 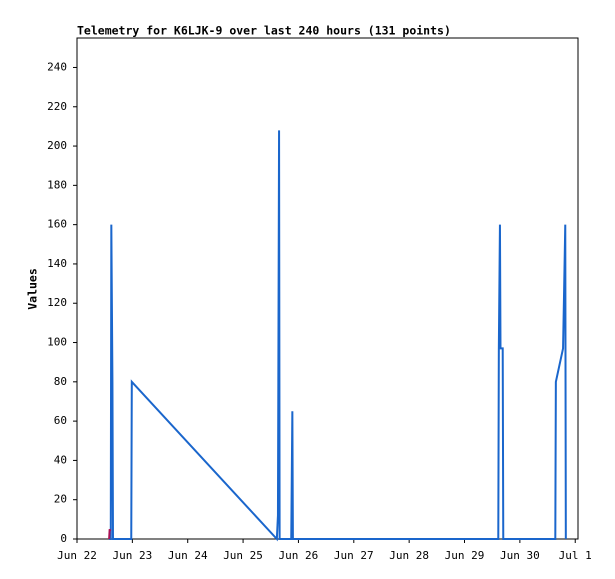 What do you see at coordinates (354, 555) in the screenshot?
I see `x-tick-label: Jun 27` at bounding box center [354, 555].